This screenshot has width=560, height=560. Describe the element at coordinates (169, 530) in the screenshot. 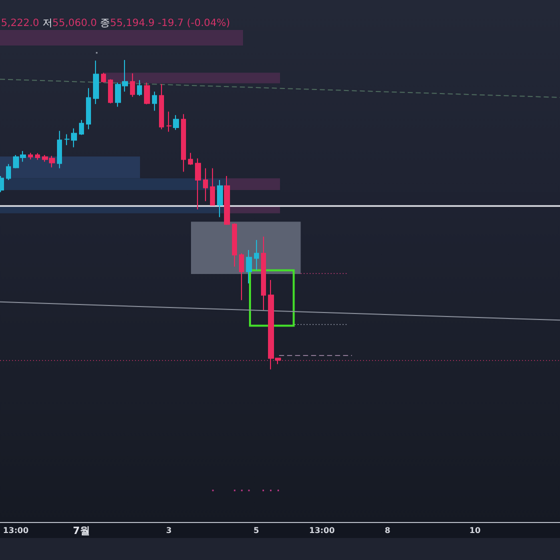

I see `x-tick-label: 3` at that location.